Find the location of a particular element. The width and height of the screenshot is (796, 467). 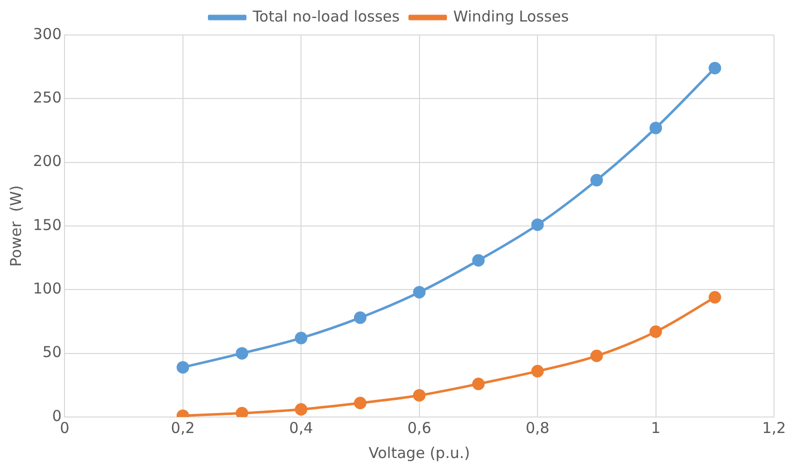

x-tick-label: 0,6 is located at coordinates (419, 427).